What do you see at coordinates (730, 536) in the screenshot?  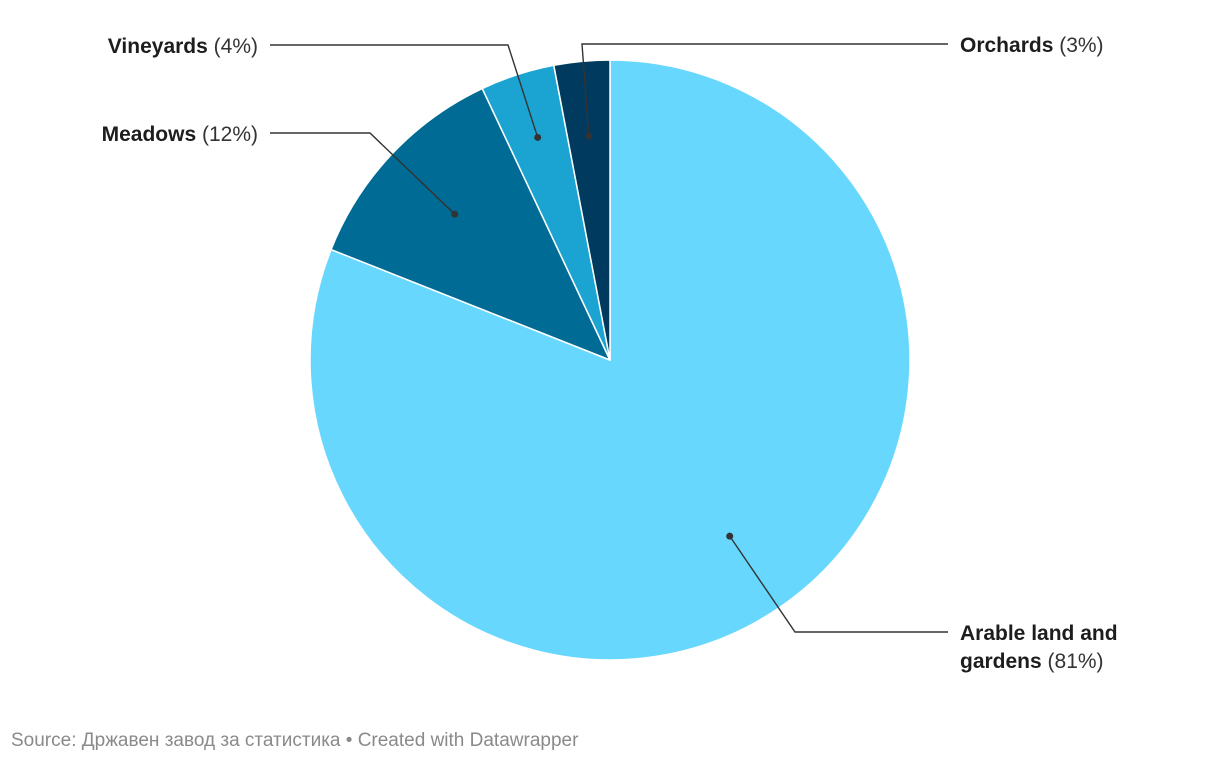 I see `leader-dot-arable-land-and-gardens` at bounding box center [730, 536].